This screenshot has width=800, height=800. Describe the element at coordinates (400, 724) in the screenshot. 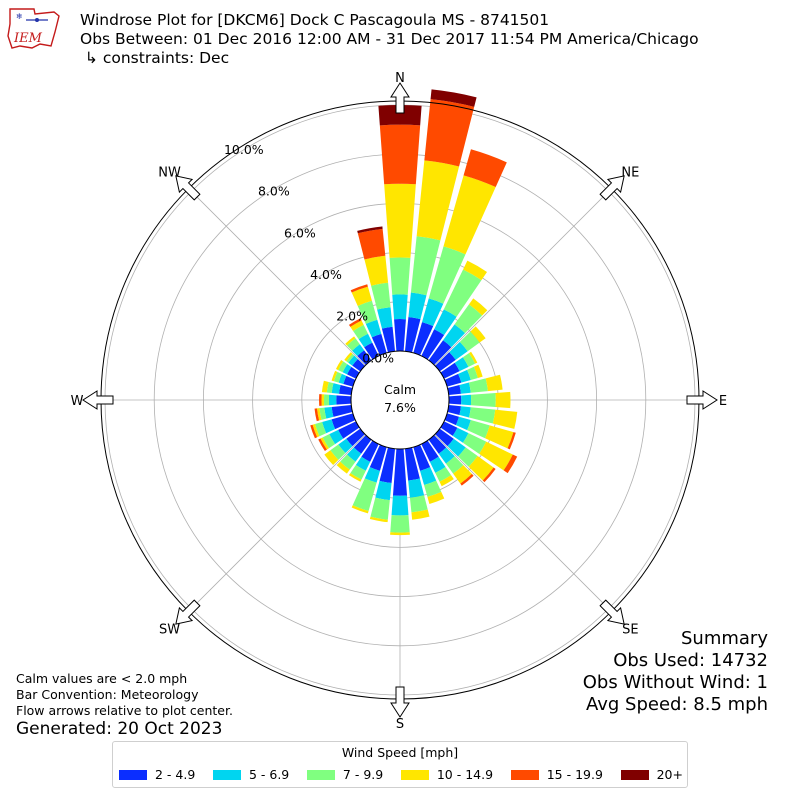

I see `compass-label: S` at that location.